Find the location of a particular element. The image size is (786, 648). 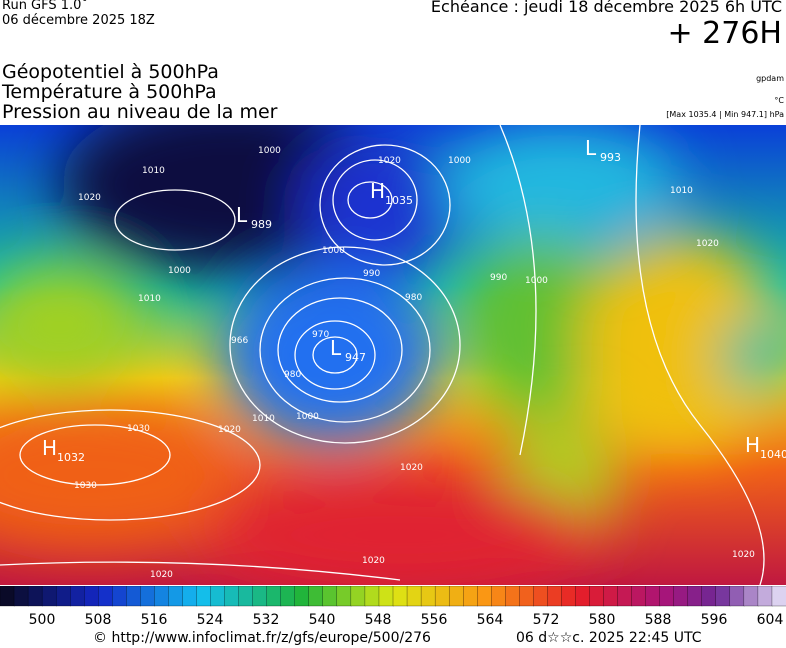

unit: gpdam is located at coordinates (770, 78).